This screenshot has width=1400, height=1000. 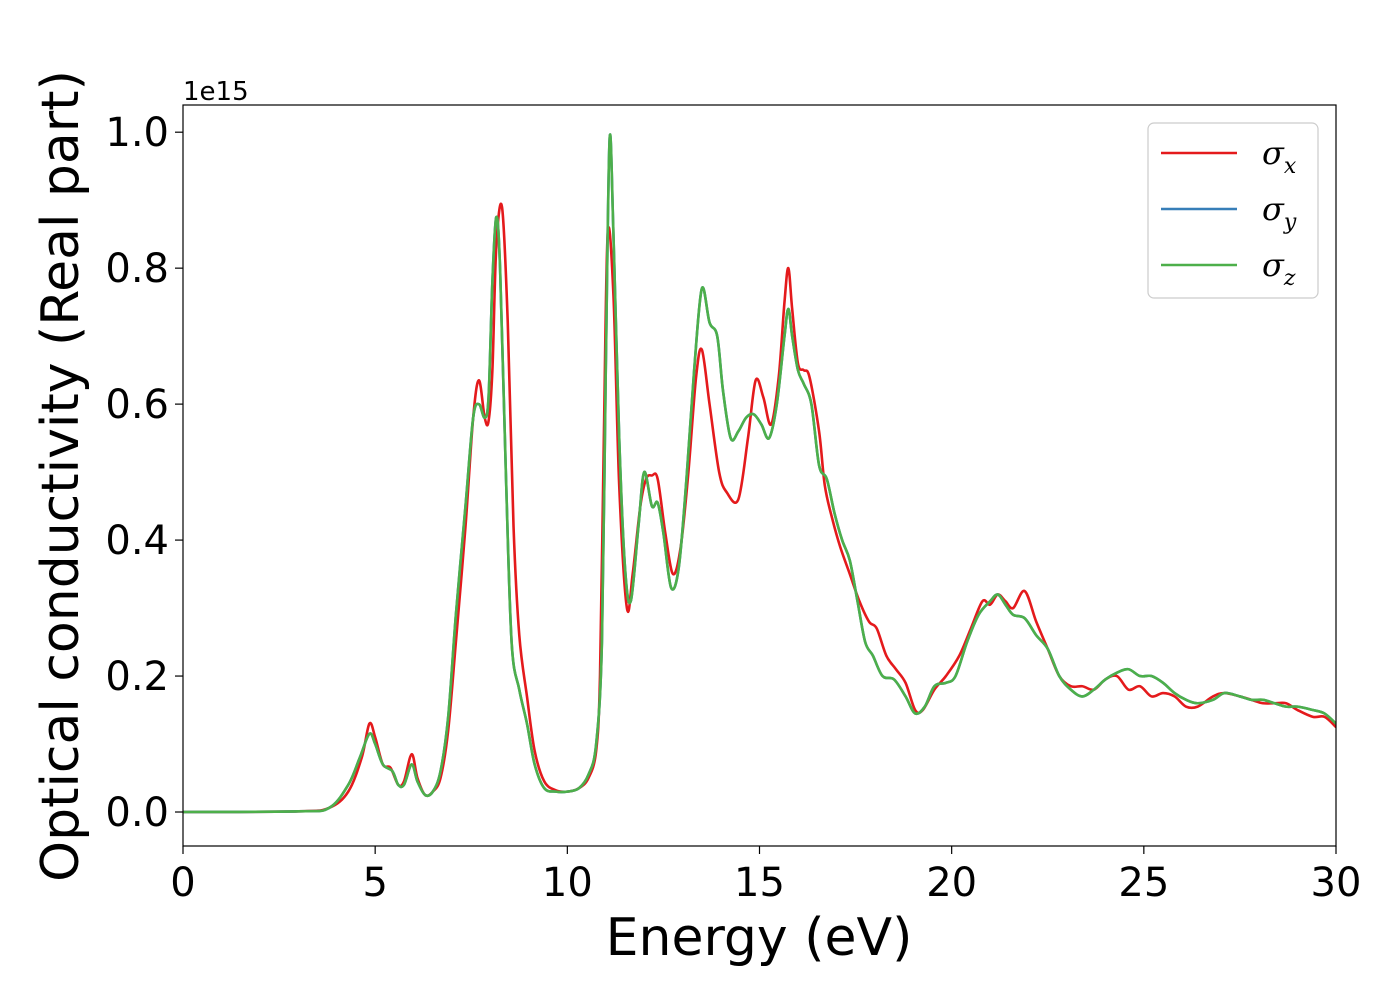 I want to click on x-axis: 0 5 10 15 20 25 30, so click(x=765, y=876).